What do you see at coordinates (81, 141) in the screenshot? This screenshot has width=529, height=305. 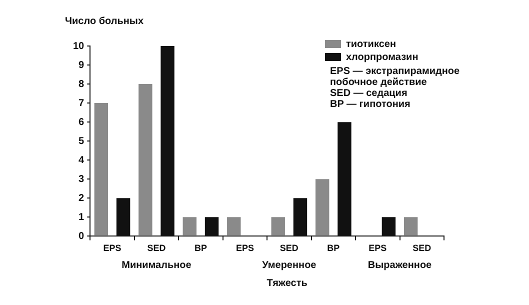 I see `y-tick-label: 5` at bounding box center [81, 141].